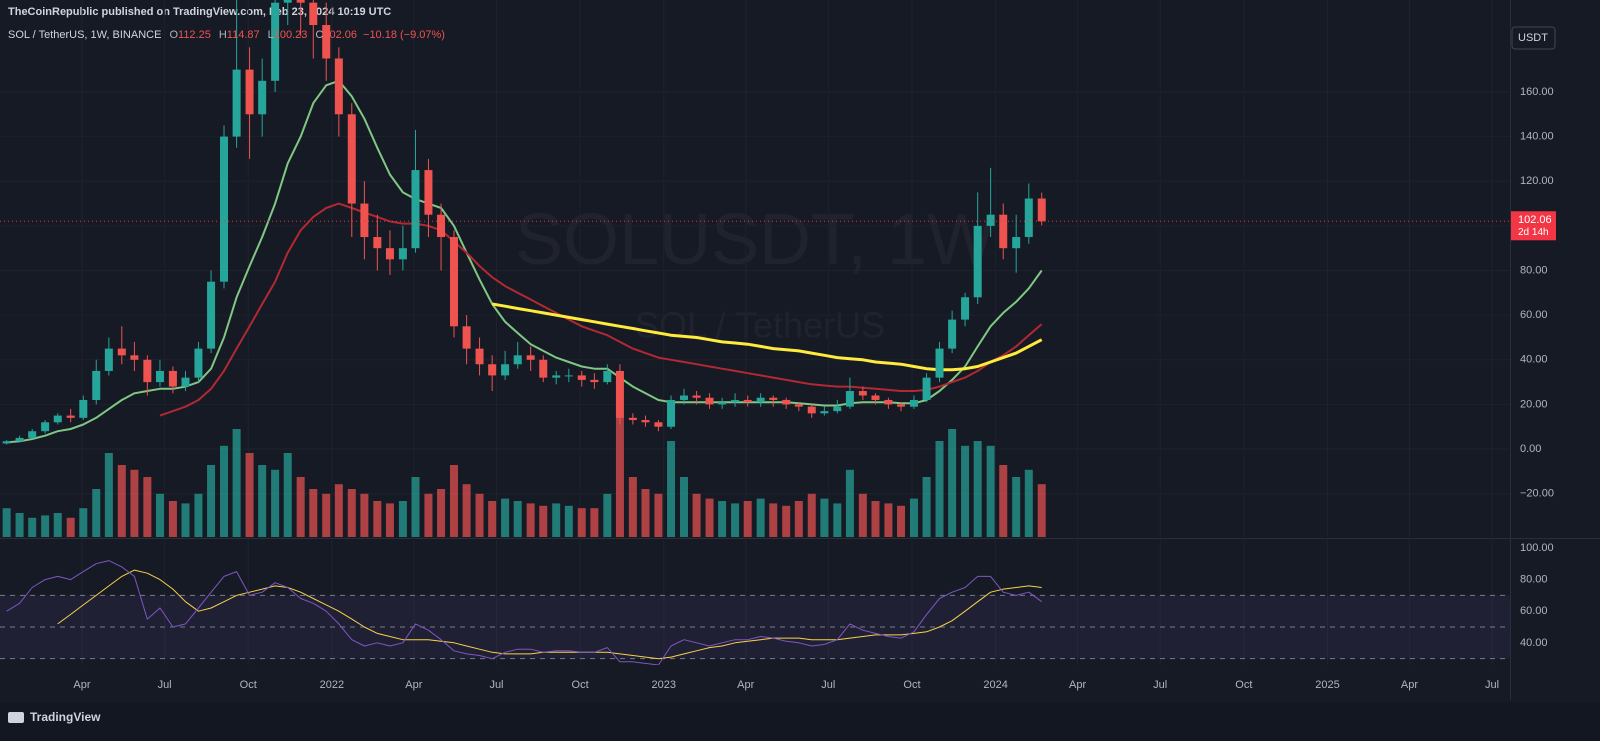  What do you see at coordinates (1534, 360) in the screenshot?
I see `y-tick-label: 40.00` at bounding box center [1534, 360].